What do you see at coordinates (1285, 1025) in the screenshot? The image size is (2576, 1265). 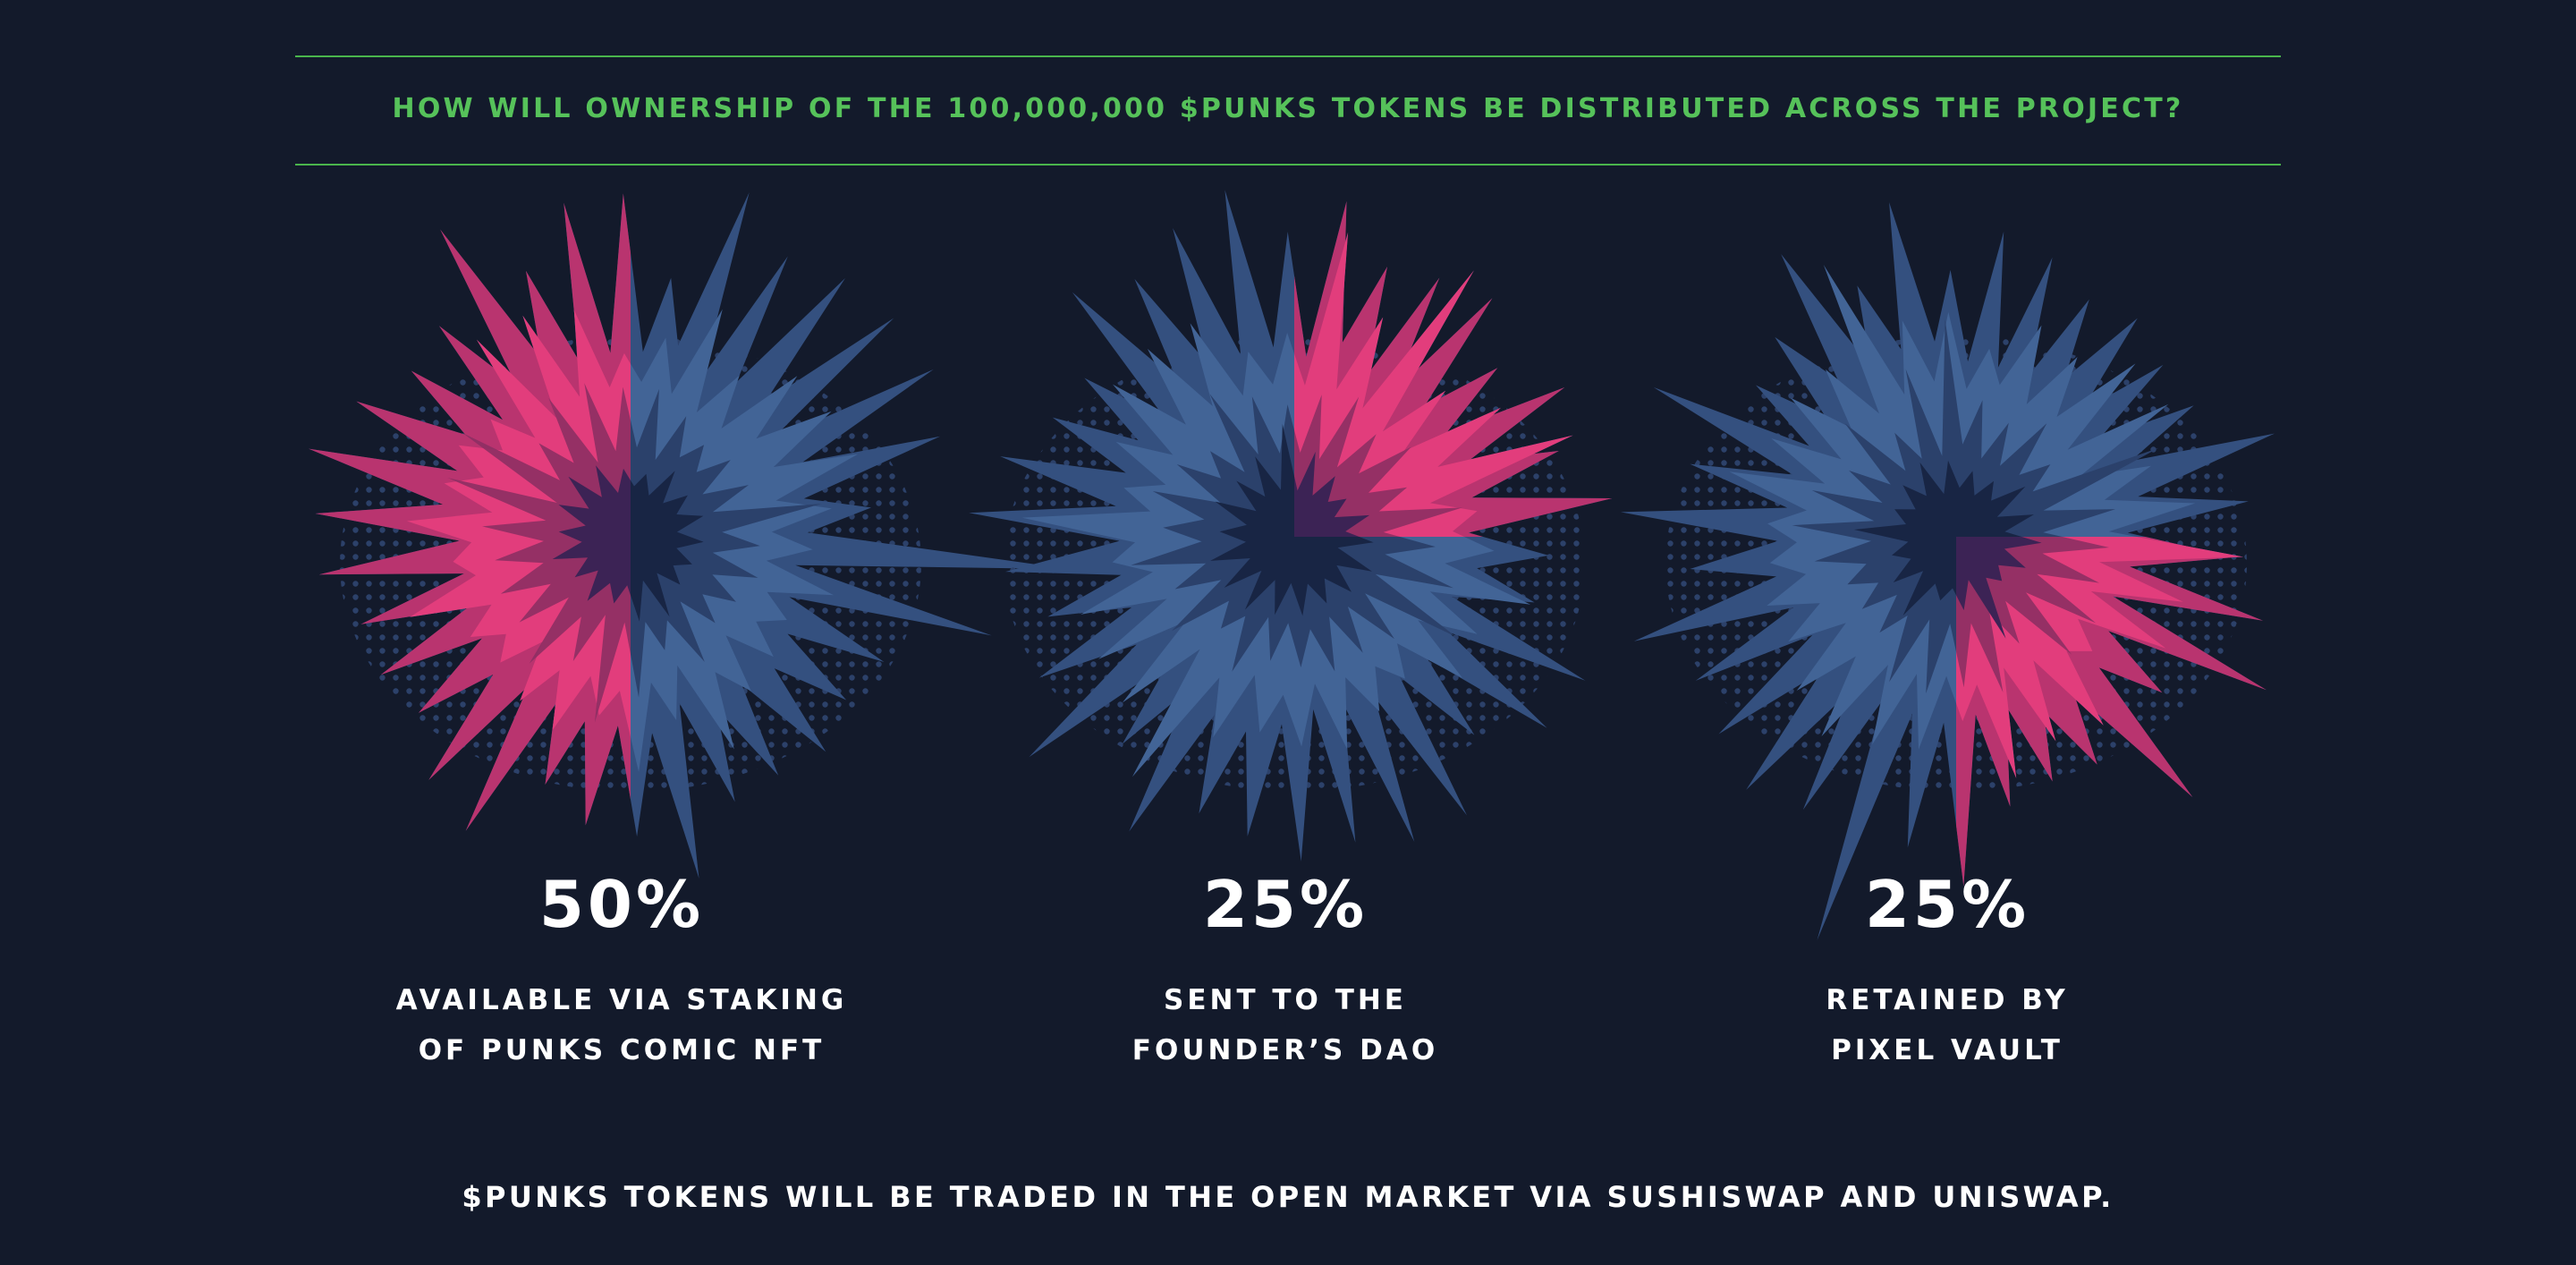 I see `slice-2-label: SENT TO THE FOUNDER’S DAO` at bounding box center [1285, 1025].